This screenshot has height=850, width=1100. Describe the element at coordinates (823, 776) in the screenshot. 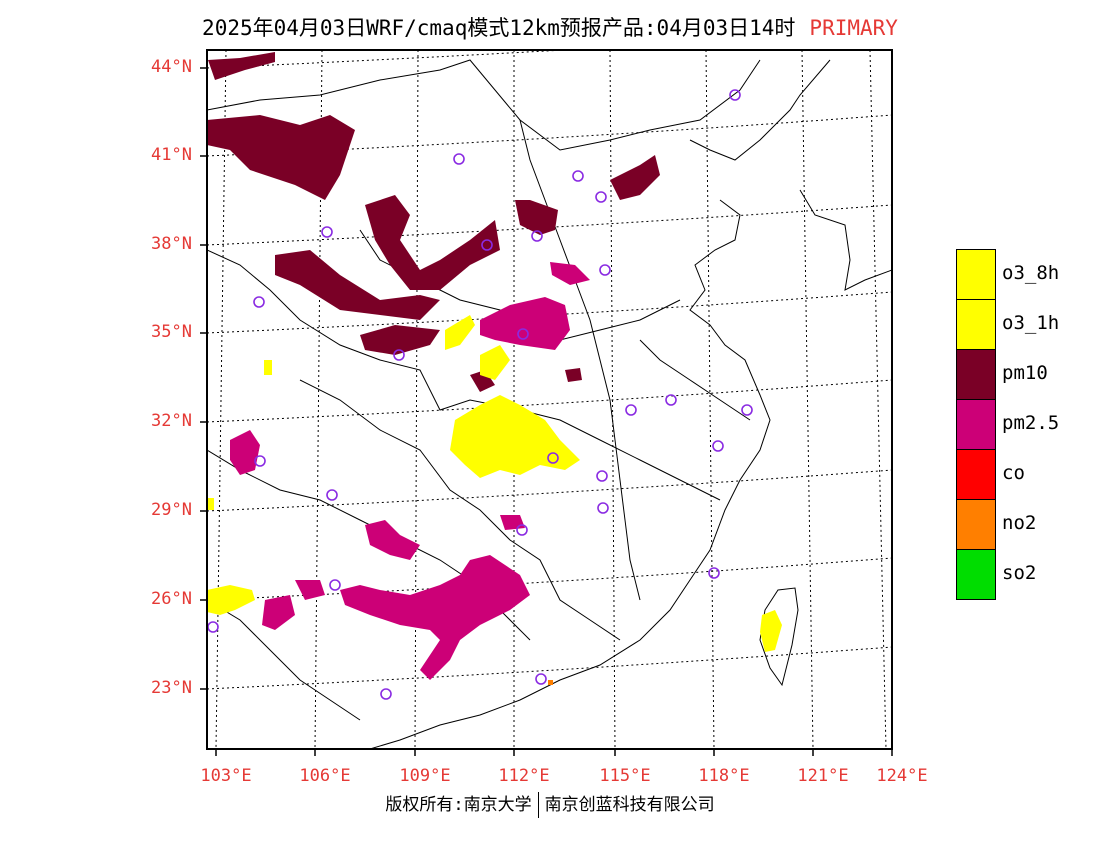

I see `lon-label: 121°E` at that location.